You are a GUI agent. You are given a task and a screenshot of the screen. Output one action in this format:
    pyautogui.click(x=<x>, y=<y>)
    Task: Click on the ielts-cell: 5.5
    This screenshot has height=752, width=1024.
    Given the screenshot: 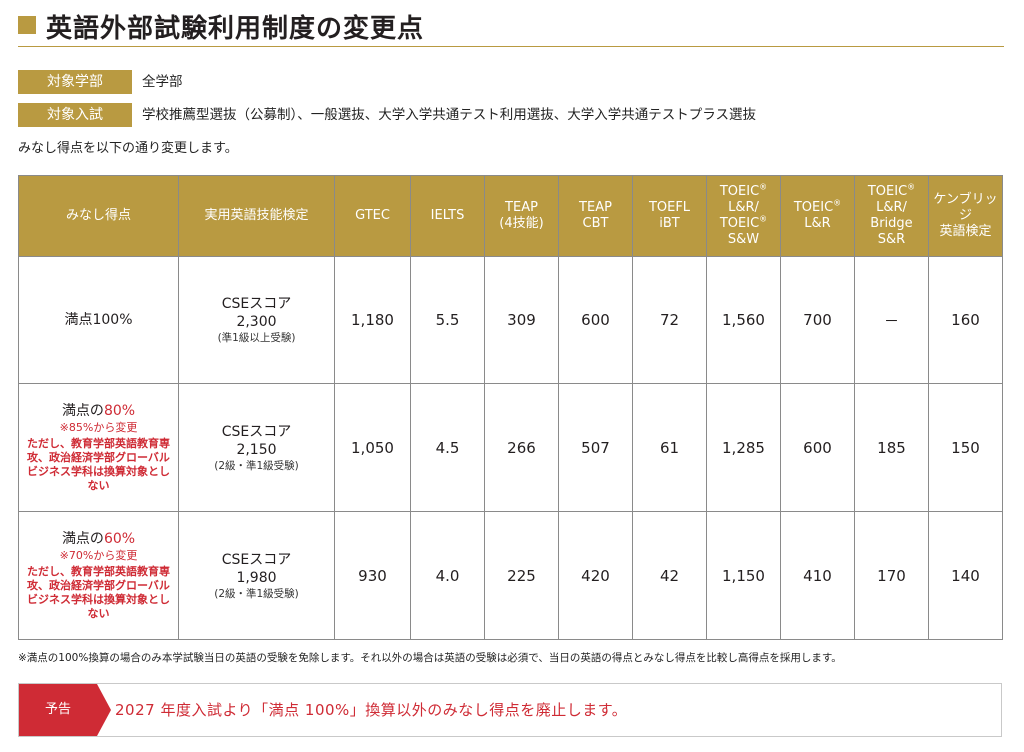 What is the action you would take?
    pyautogui.click(x=447, y=320)
    